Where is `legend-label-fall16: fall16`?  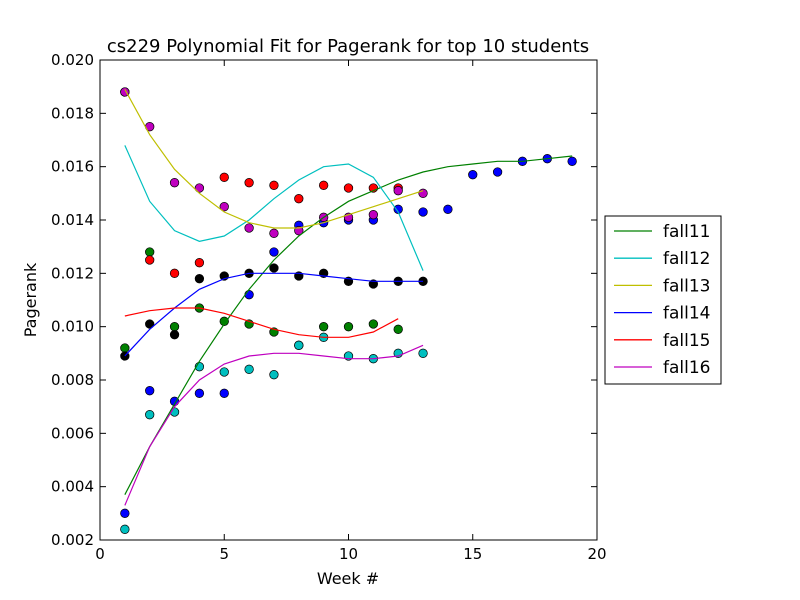 legend-label-fall16: fall16 is located at coordinates (686, 368).